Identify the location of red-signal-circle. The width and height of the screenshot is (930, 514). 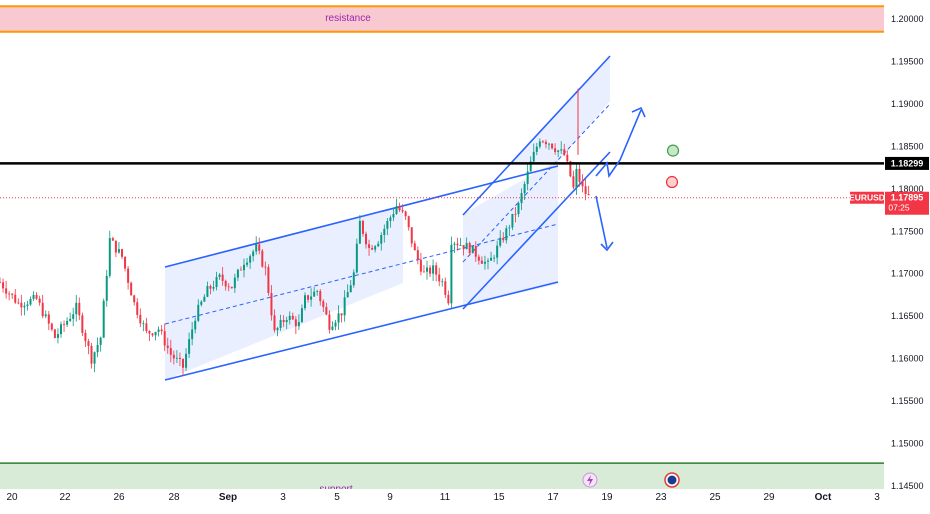
(672, 182).